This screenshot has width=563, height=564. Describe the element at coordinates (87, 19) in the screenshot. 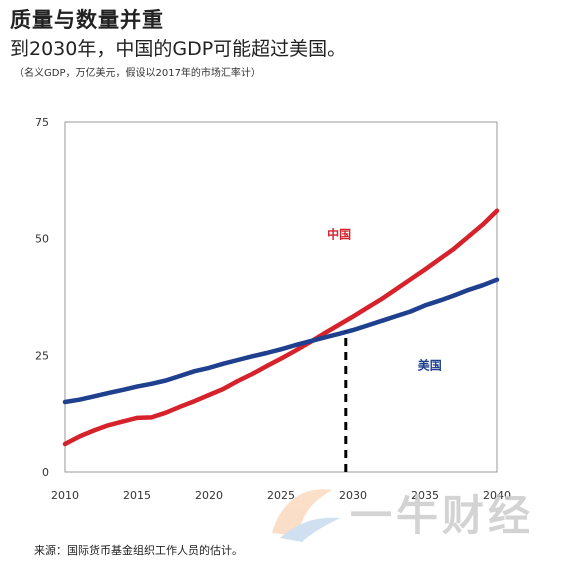

I see `page-title: 质量与数量并重` at that location.